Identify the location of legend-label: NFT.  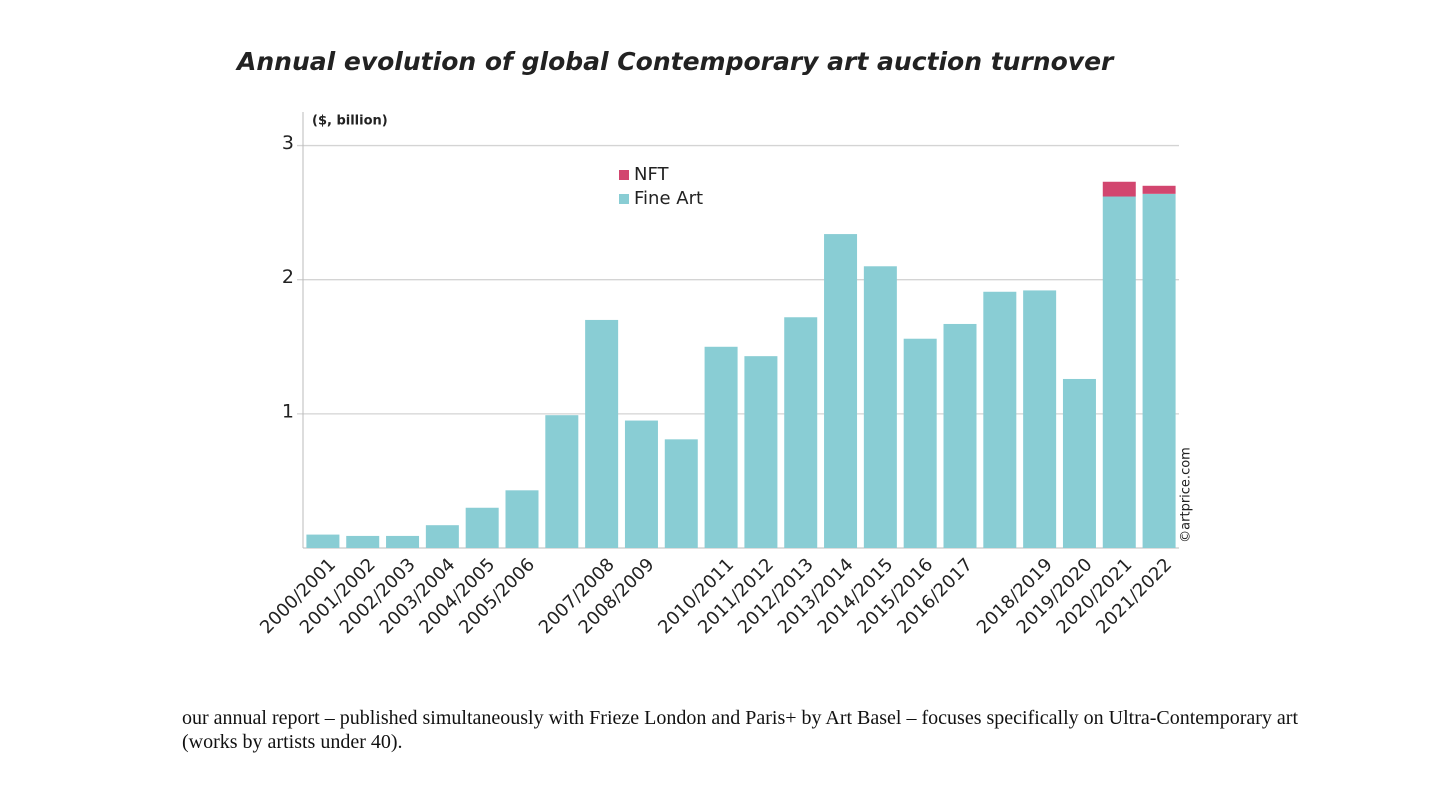
(652, 174).